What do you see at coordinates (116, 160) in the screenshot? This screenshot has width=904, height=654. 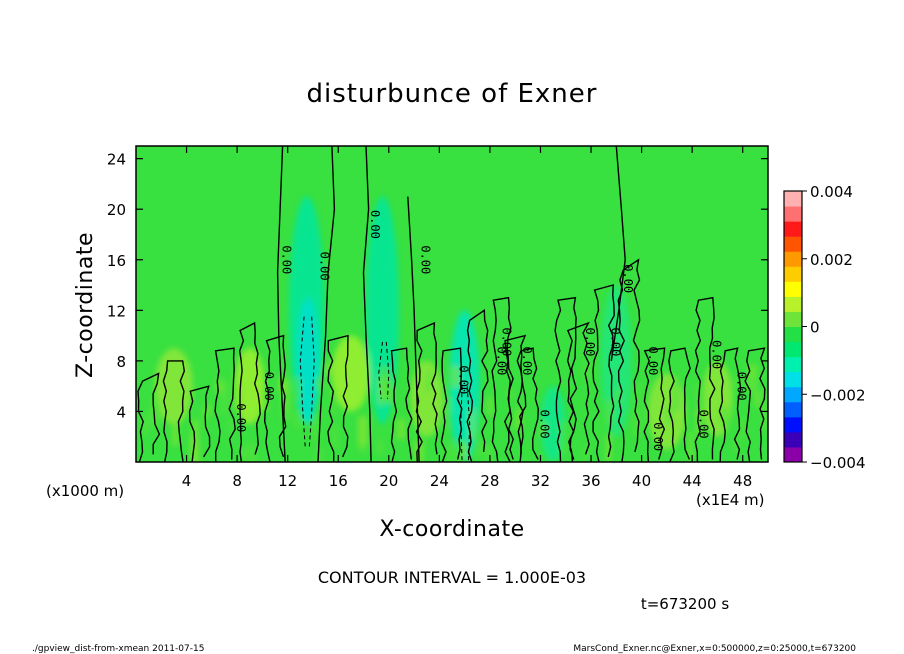 I see `y-tick-label: 24` at bounding box center [116, 160].